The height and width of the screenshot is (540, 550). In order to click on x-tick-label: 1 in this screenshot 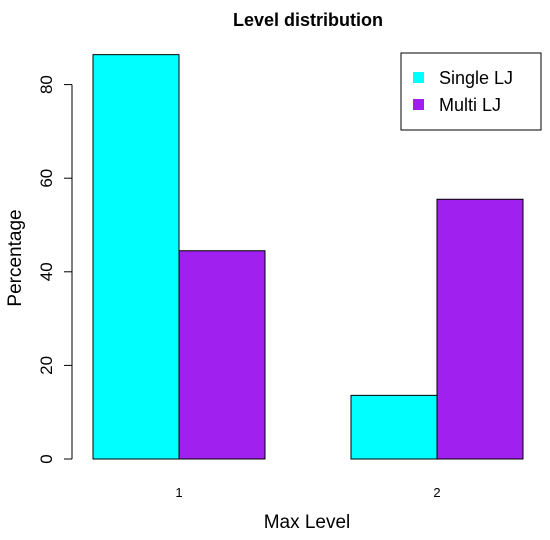, I will do `click(178, 492)`.